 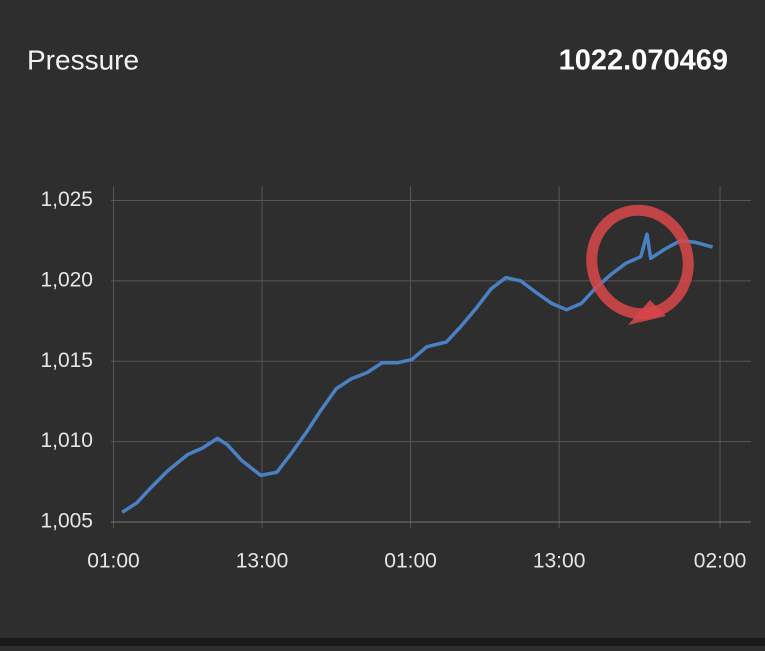 What do you see at coordinates (66, 279) in the screenshot?
I see `y-tick-label: 1,020` at bounding box center [66, 279].